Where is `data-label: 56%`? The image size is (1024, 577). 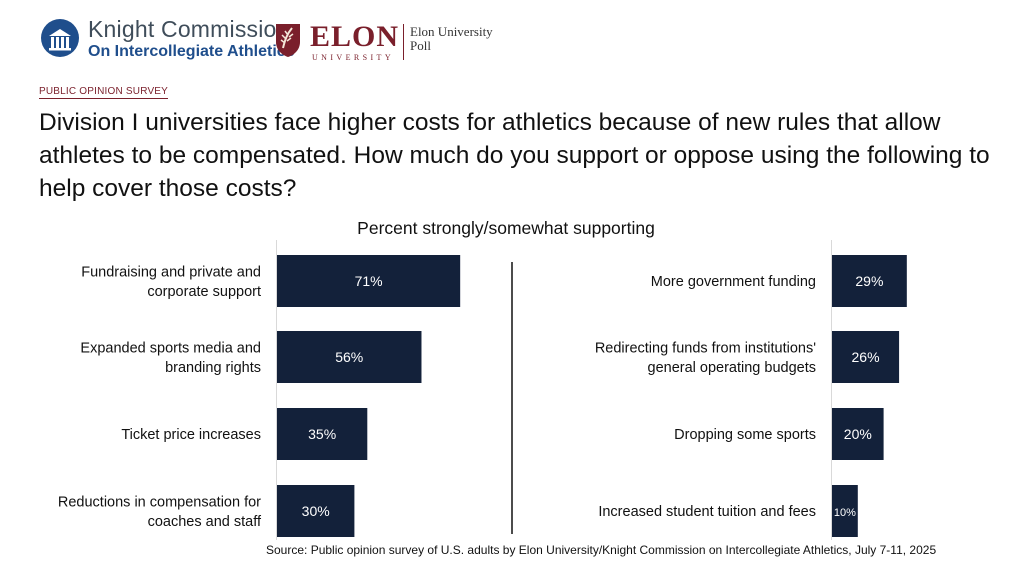 data-label: 56% is located at coordinates (349, 357).